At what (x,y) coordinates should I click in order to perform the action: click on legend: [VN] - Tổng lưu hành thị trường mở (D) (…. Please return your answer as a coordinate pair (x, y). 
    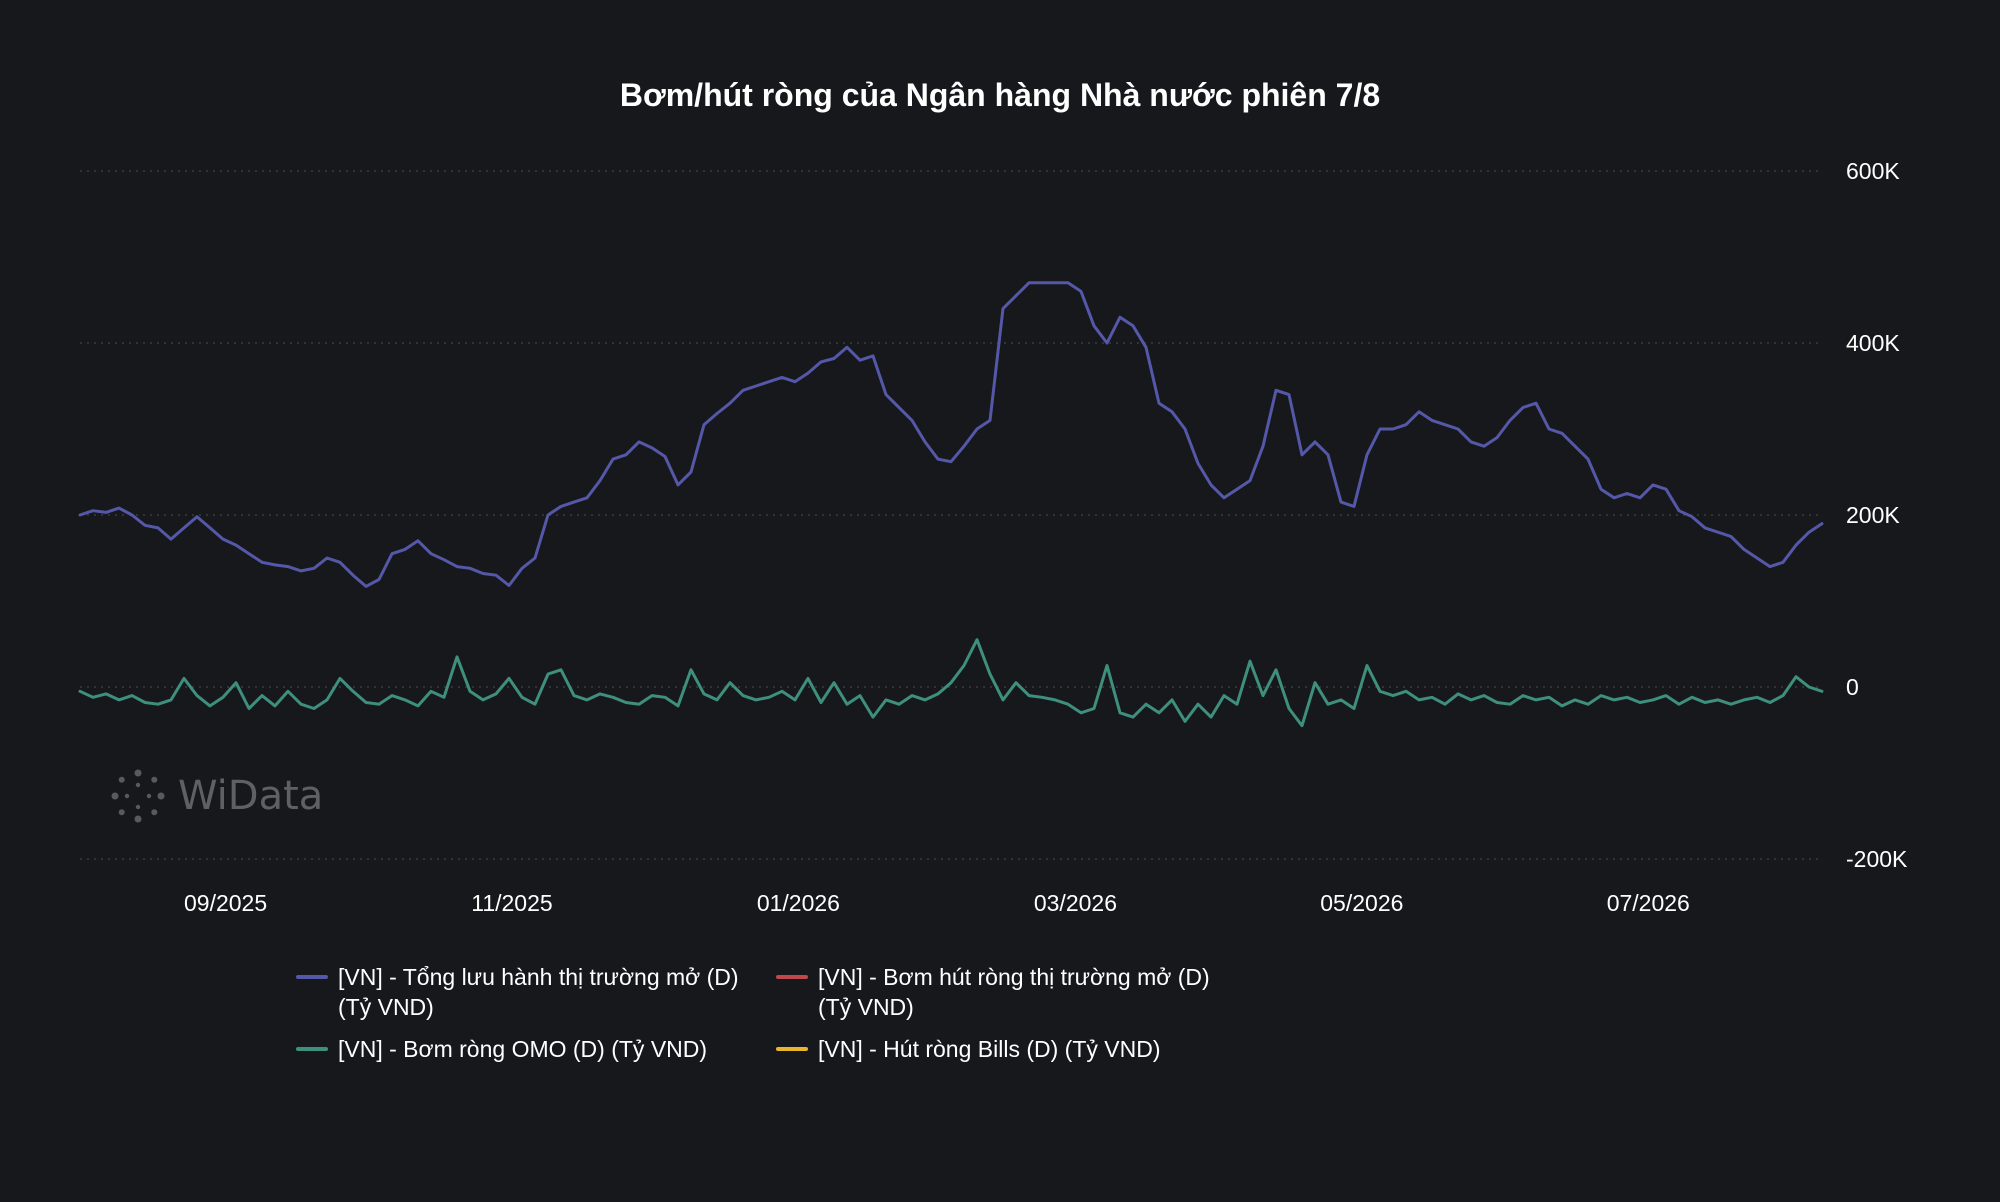
    Looking at the image, I should click on (1006, 1013).